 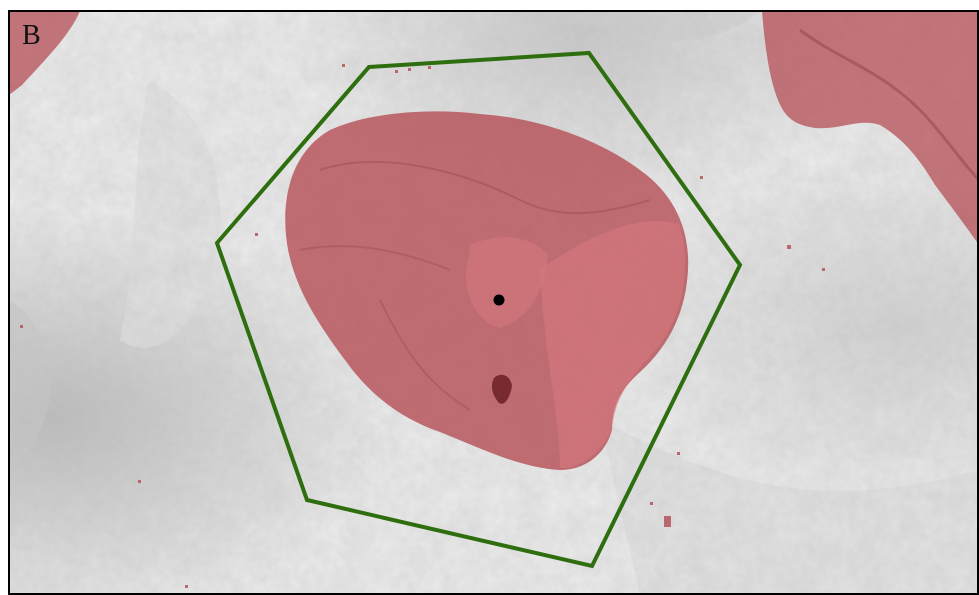 What do you see at coordinates (870, 128) in the screenshot?
I see `catchment-area-fragment-top-right` at bounding box center [870, 128].